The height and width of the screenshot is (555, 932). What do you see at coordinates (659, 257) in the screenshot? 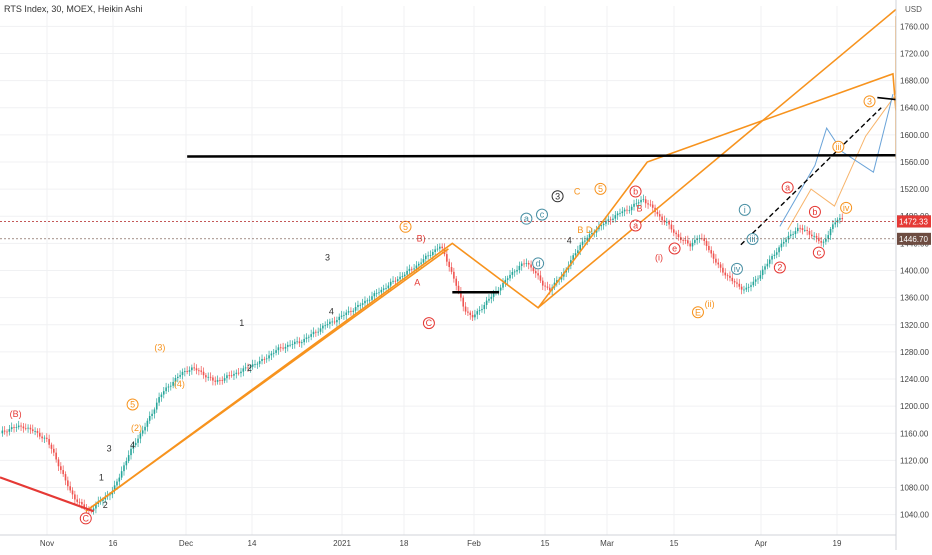
I see `wave-label: (i)` at bounding box center [659, 257].